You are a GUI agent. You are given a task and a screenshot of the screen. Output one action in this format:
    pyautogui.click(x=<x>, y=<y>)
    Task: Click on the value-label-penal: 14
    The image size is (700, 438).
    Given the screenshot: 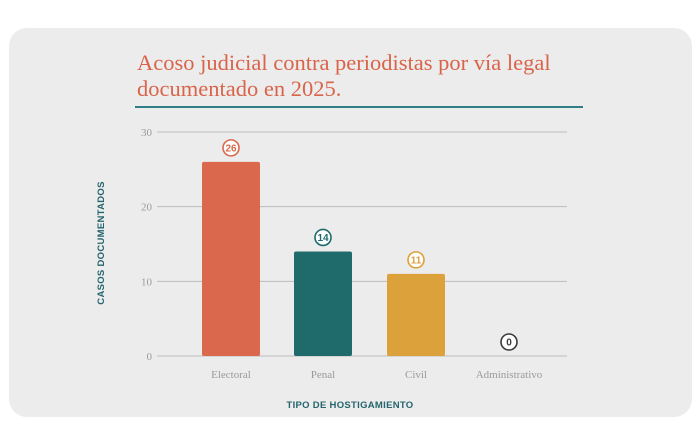 What is the action you would take?
    pyautogui.click(x=323, y=238)
    